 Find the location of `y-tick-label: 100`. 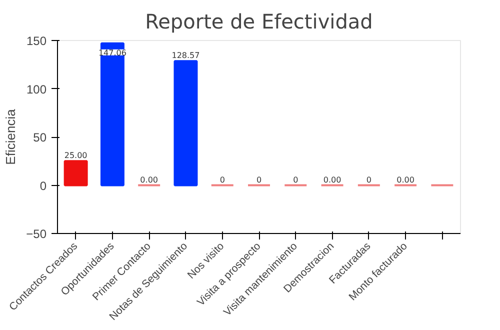

y-tick-label: 100 is located at coordinates (36, 89).